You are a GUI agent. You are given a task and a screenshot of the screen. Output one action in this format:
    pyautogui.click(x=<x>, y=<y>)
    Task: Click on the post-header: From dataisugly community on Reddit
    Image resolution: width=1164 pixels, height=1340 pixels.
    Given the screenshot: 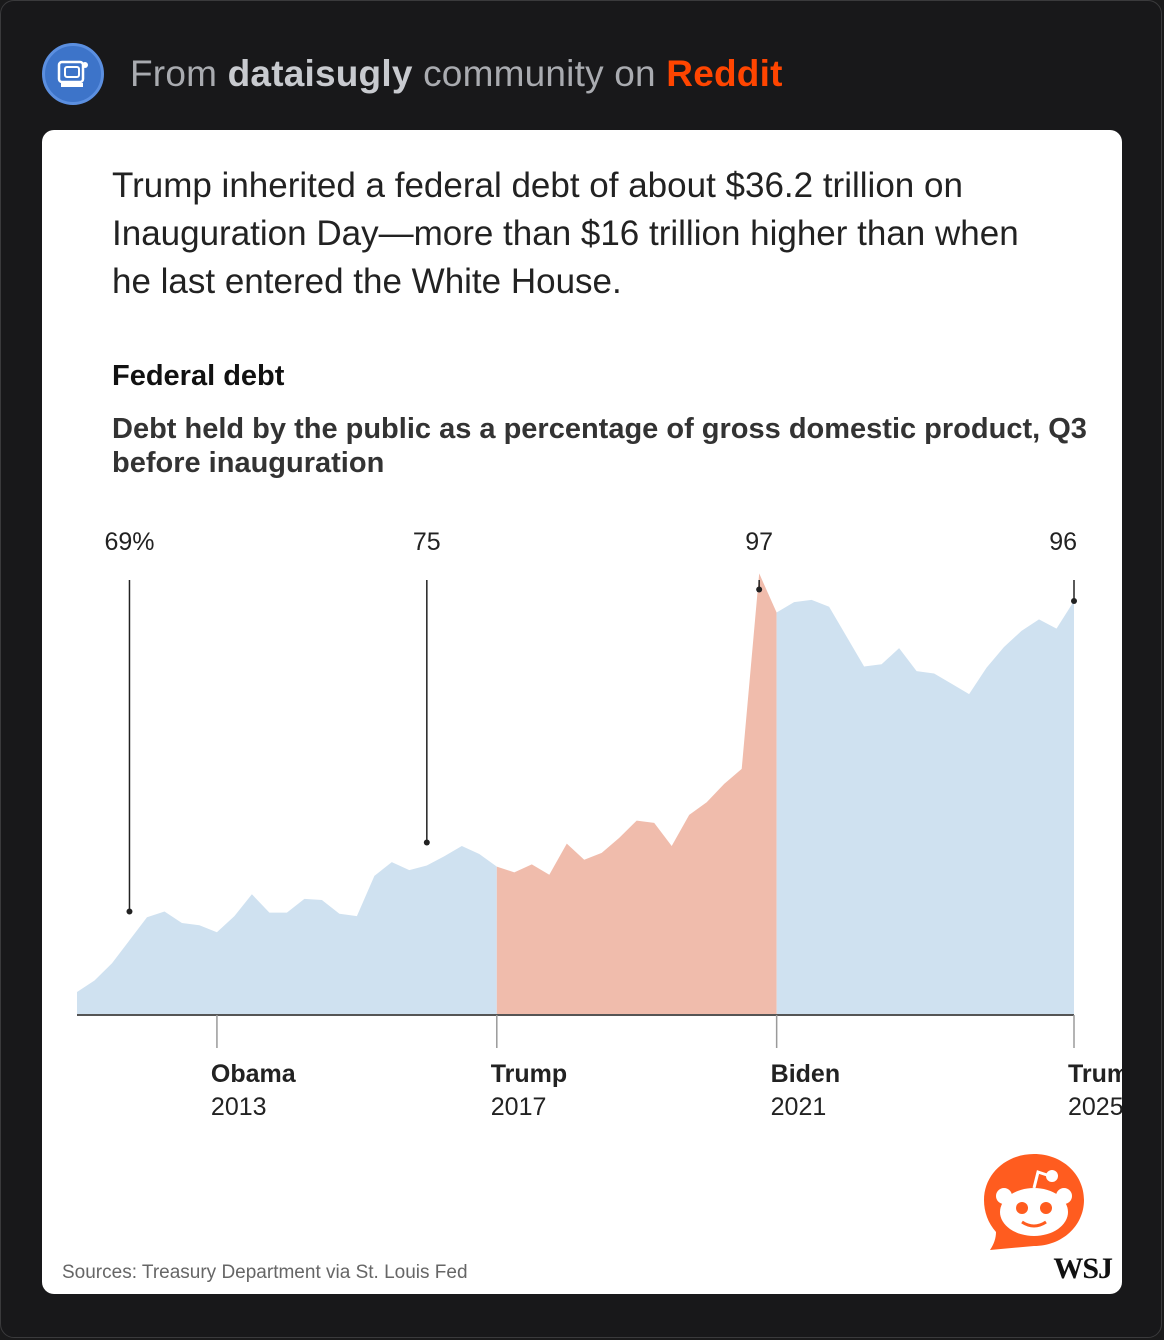 What is the action you would take?
    pyautogui.click(x=412, y=74)
    